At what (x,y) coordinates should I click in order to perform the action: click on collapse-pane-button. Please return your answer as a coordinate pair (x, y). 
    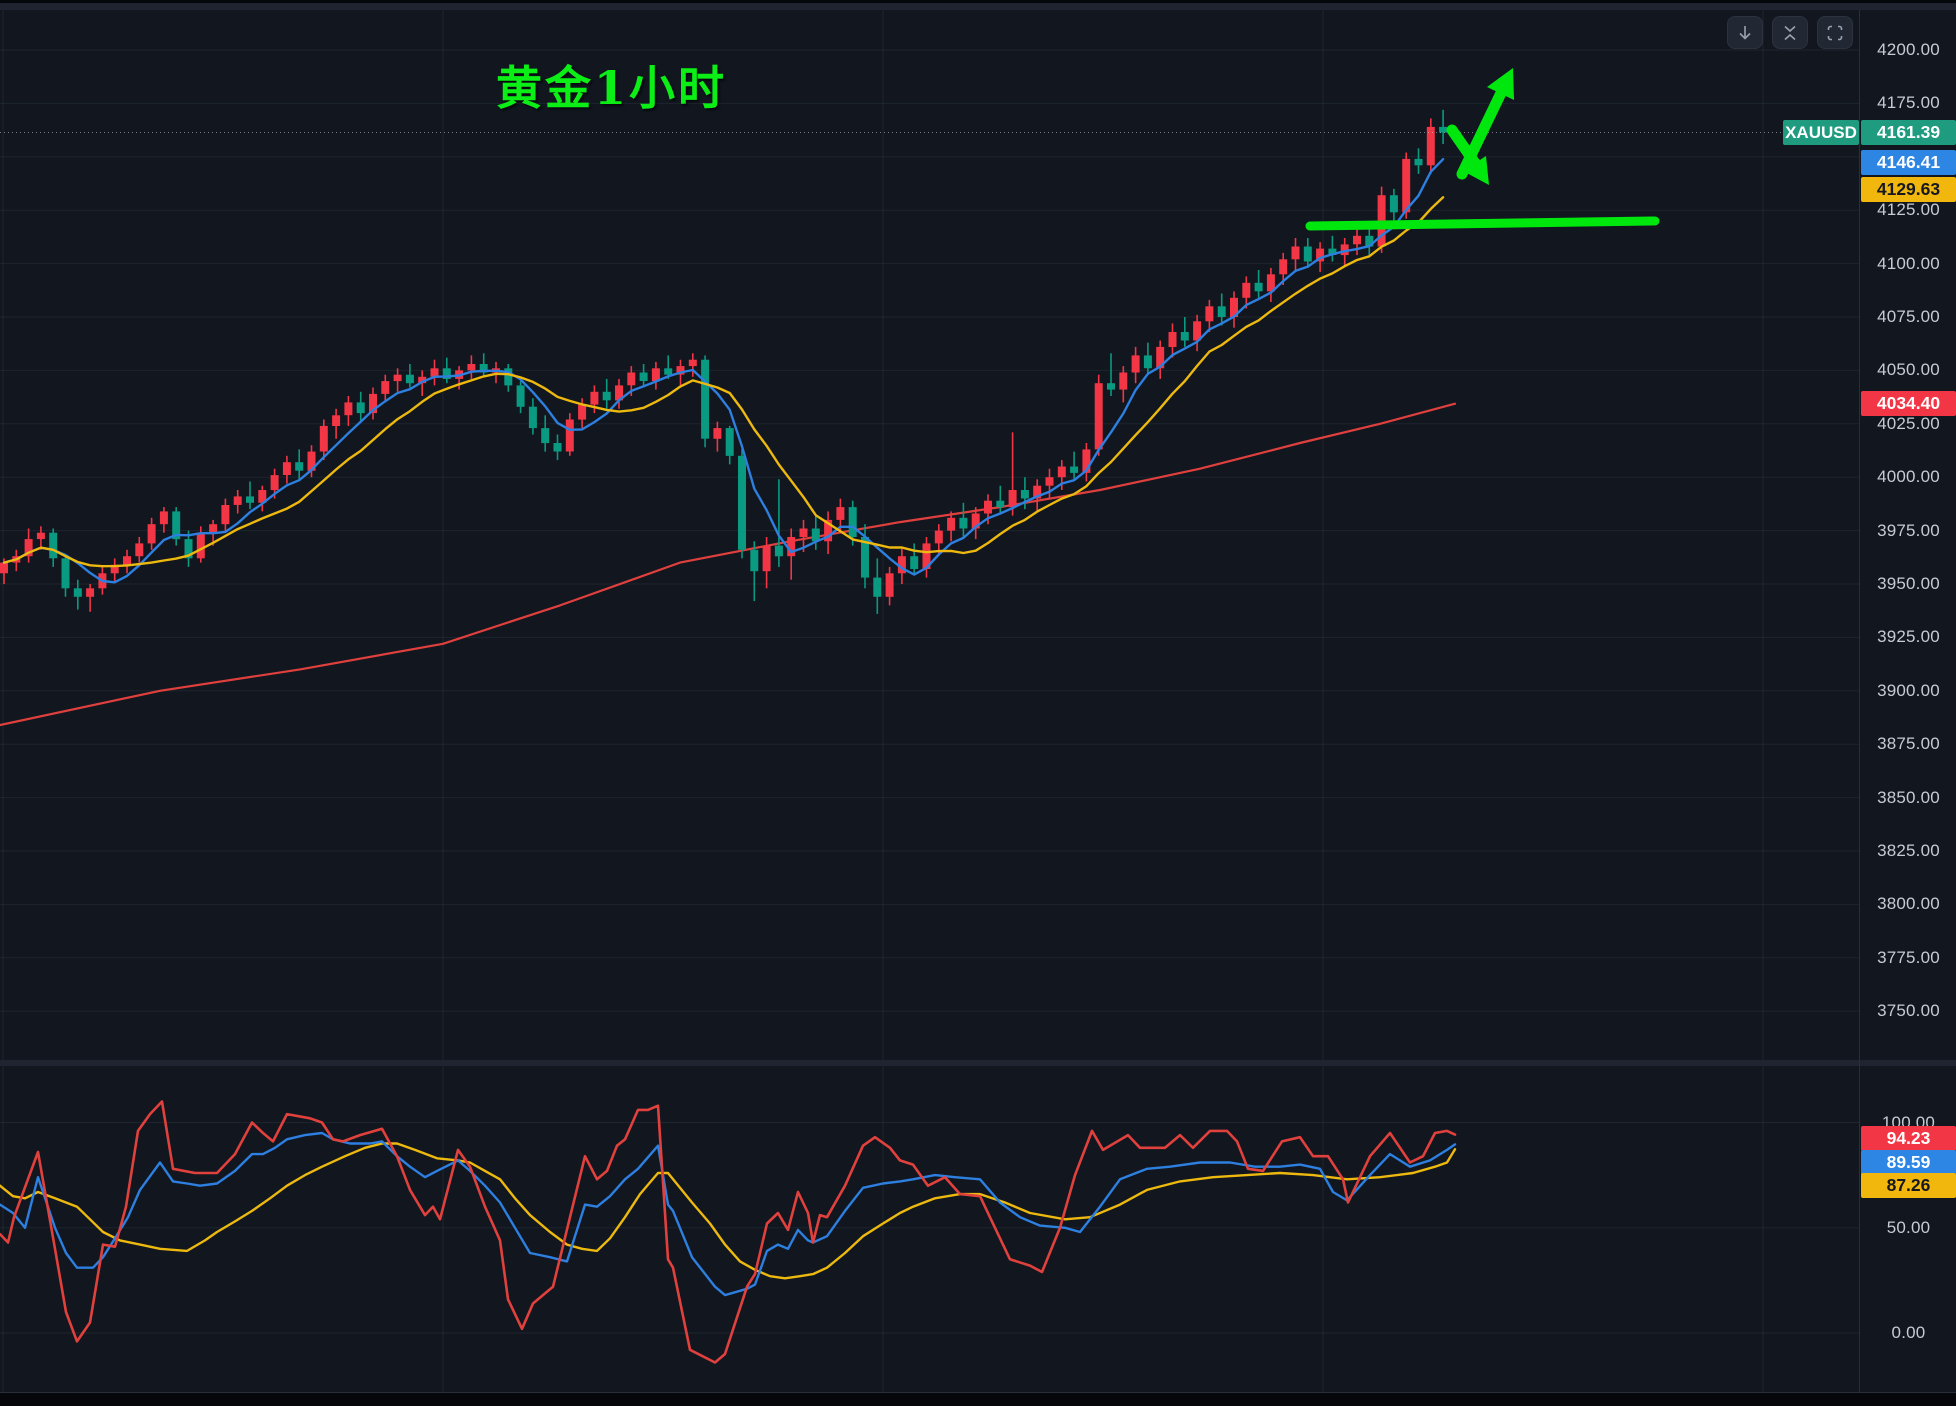
    Looking at the image, I should click on (1790, 32).